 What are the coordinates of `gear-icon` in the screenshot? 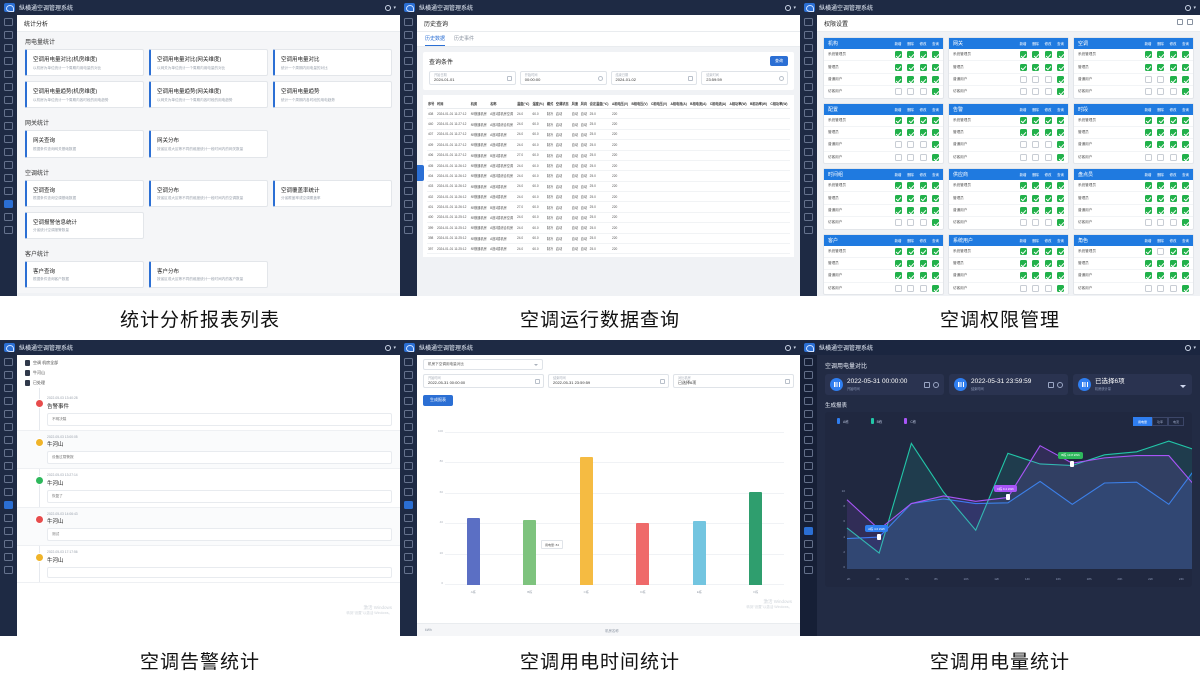 It's located at (788, 347).